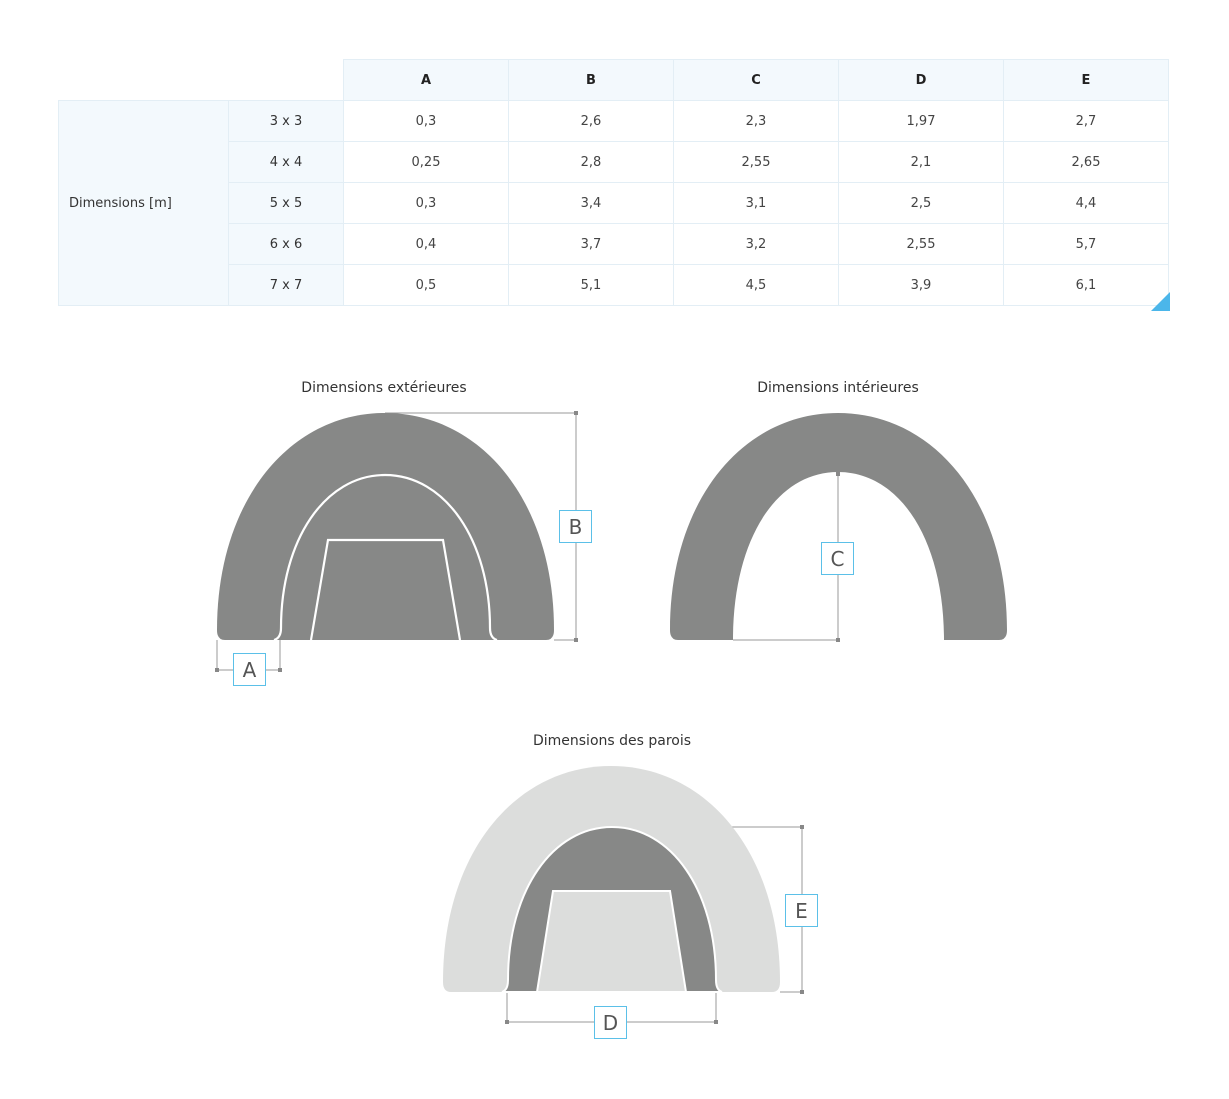  Describe the element at coordinates (286, 285) in the screenshot. I see `size-cell: 7 x 7` at that location.